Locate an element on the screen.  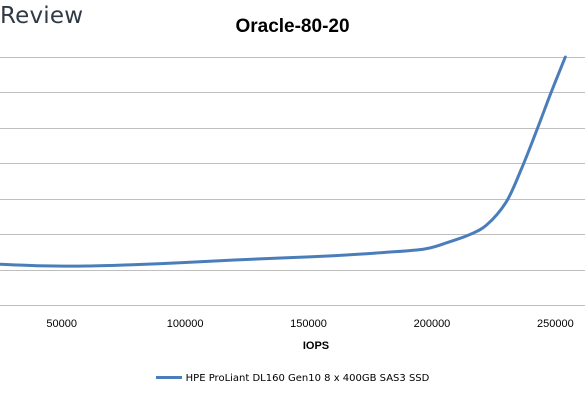
x-tick-label: 250000 is located at coordinates (555, 324).